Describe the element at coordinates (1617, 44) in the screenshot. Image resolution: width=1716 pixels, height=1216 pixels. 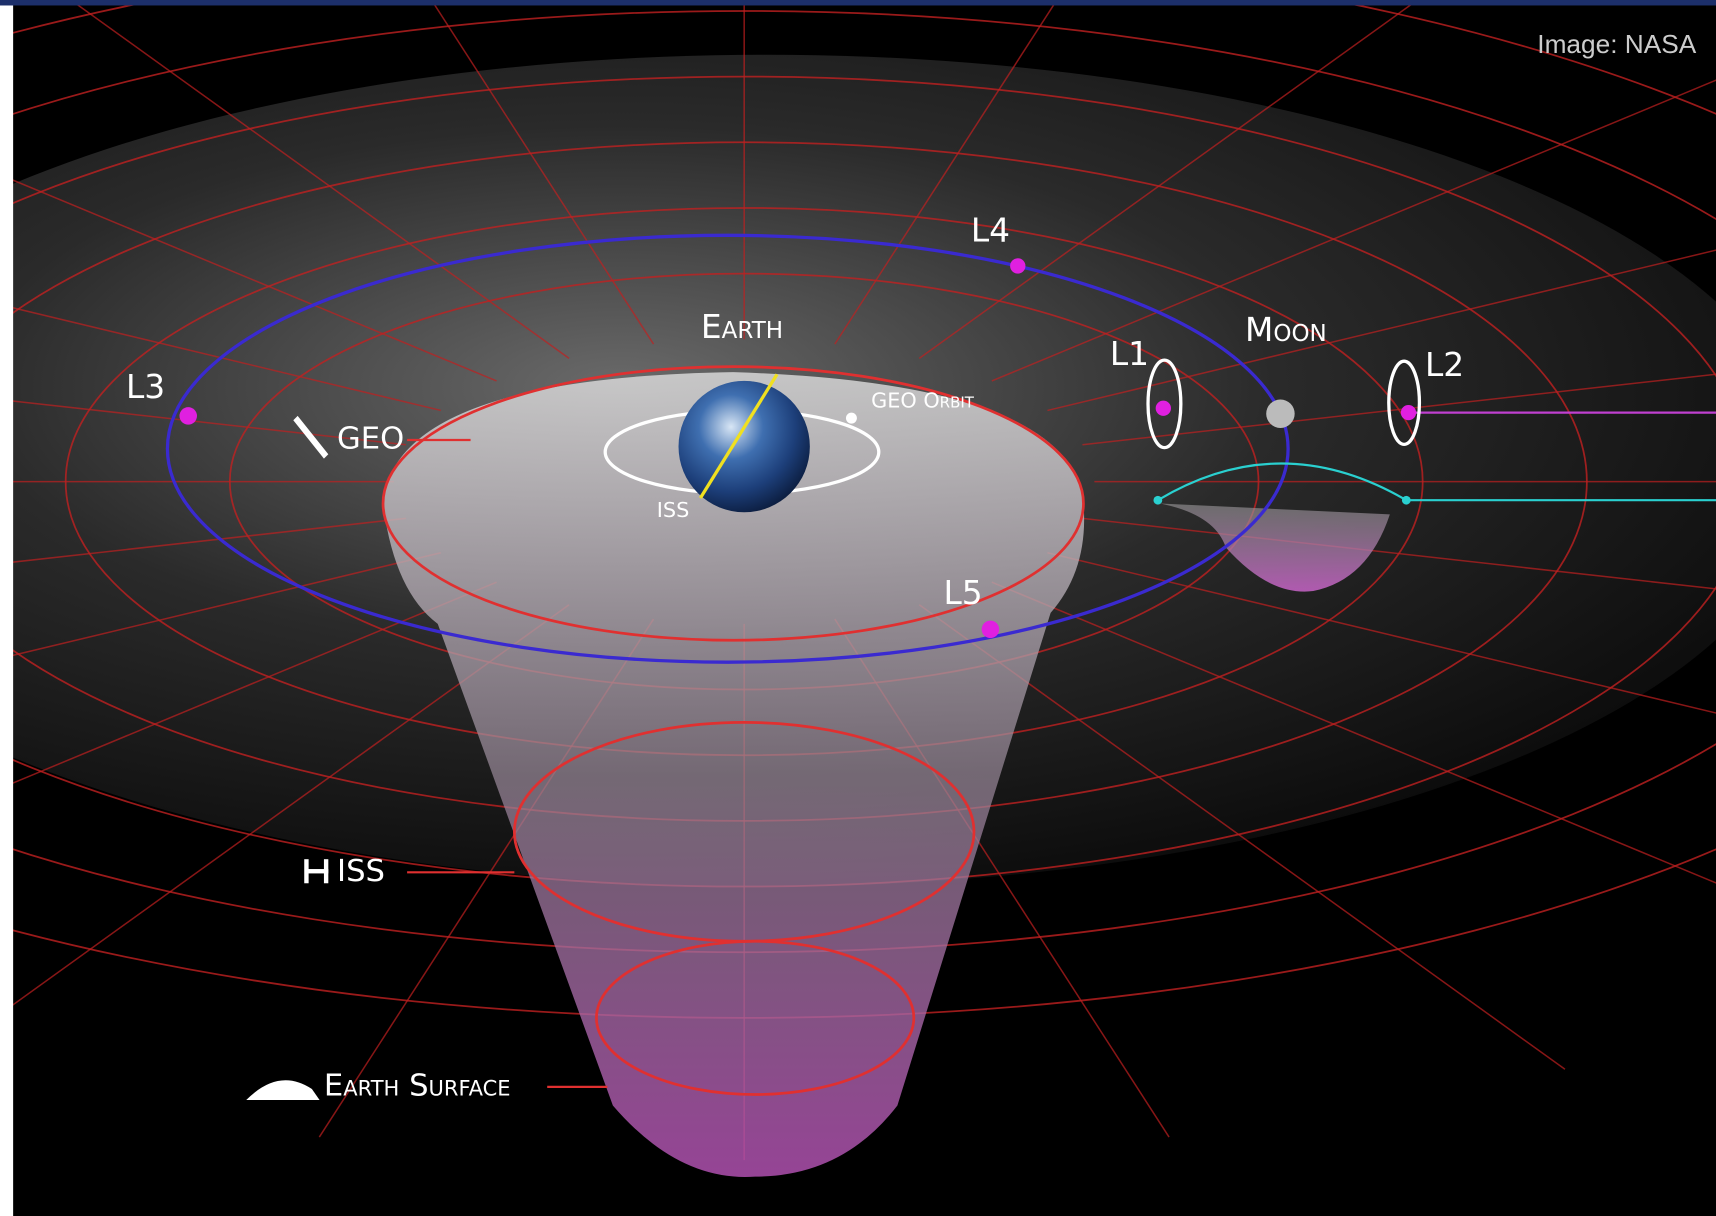
I see `credit: Image: NASA` at that location.